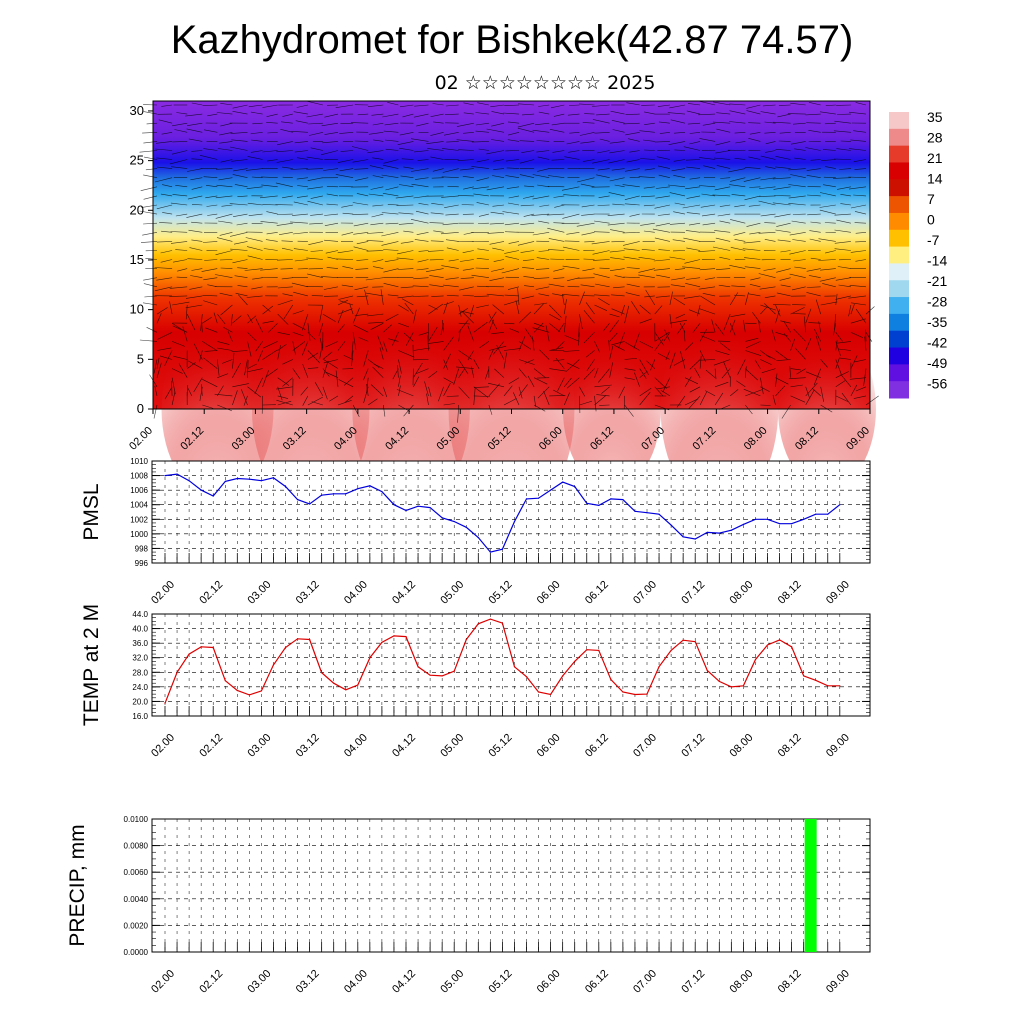 The width and height of the screenshot is (1024, 1024). What do you see at coordinates (163, 746) in the screenshot?
I see `x-tick-label: 02.00` at bounding box center [163, 746].